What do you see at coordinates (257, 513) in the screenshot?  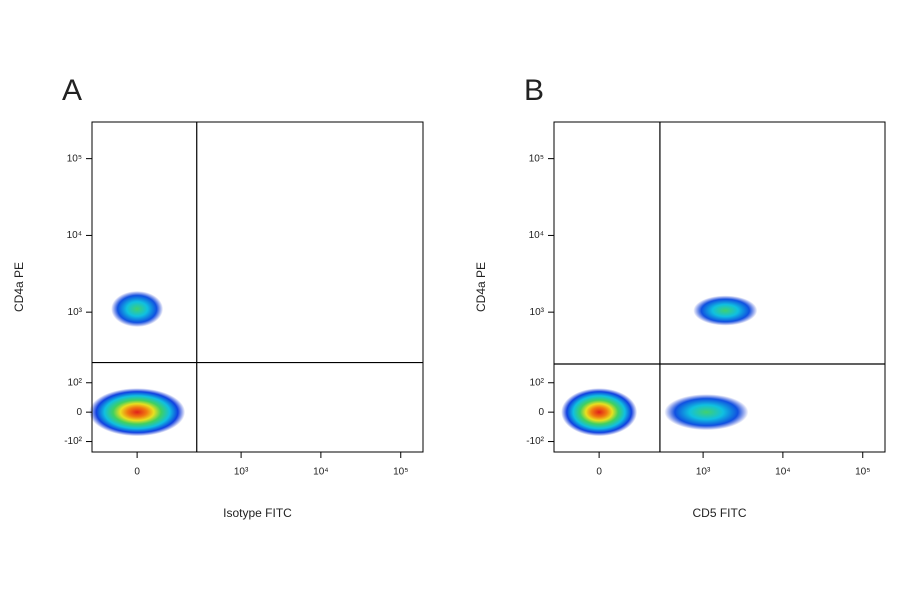 I see `x-axis-label: Isotype FITC` at bounding box center [257, 513].